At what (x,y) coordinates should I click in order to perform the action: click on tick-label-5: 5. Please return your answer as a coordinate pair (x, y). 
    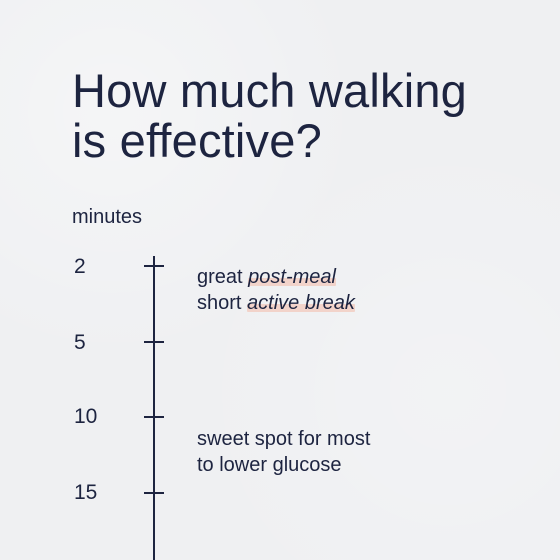
    Looking at the image, I should click on (80, 342).